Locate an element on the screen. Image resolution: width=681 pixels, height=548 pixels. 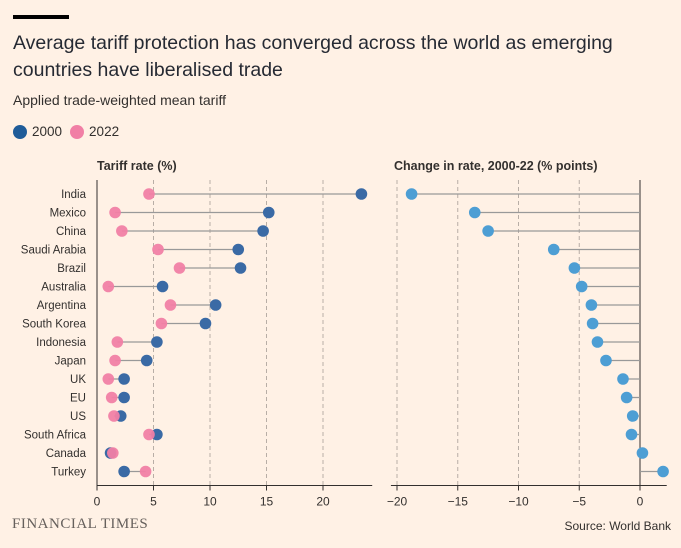
ft-logo: FINANCIAL TIMES is located at coordinates (80, 524).